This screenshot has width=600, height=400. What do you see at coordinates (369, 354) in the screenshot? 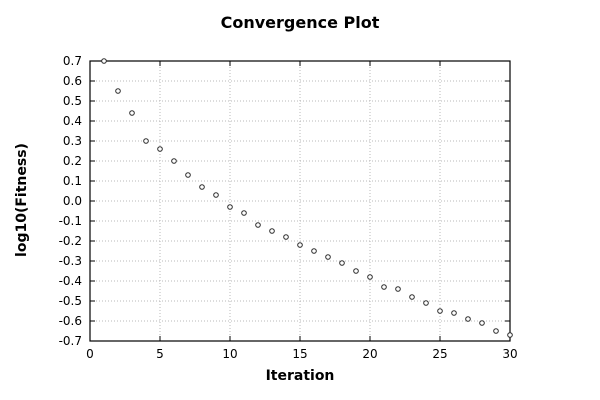
I see `x-tick-label: 20` at bounding box center [369, 354].